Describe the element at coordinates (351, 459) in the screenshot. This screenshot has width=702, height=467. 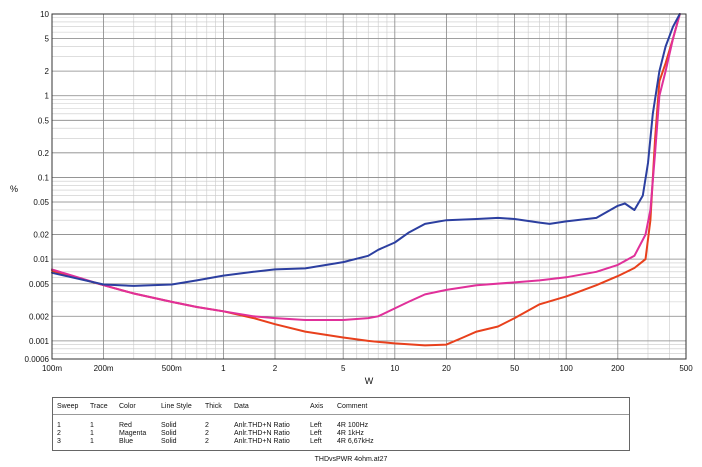
I see `file-name-footer: THDvsPWR 4ohm.at27` at that location.